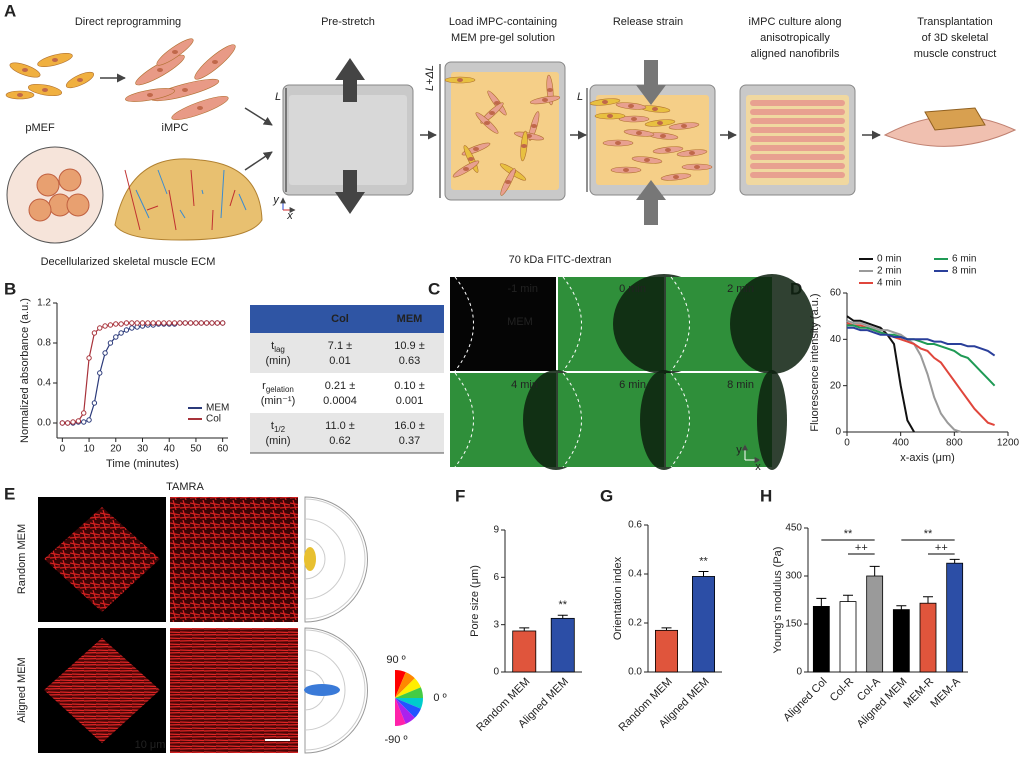 This screenshot has height=762, width=1024. Describe the element at coordinates (889, 271) in the screenshot. I see `legend-label: 2 min` at that location.